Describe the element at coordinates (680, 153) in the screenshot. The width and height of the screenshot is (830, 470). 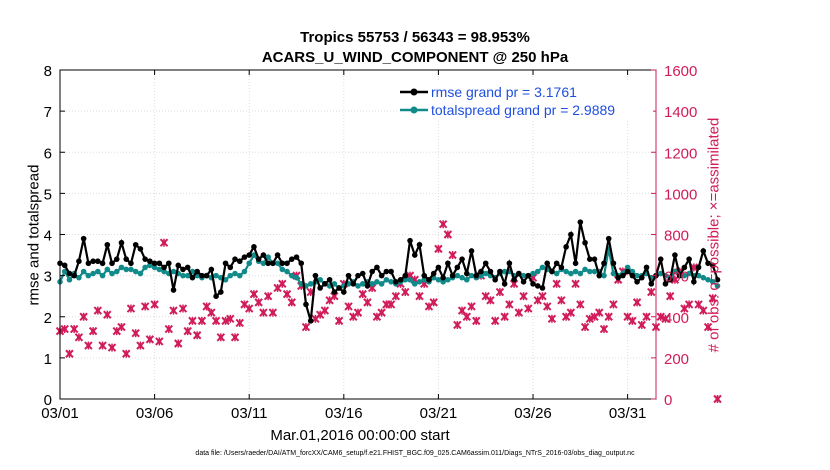
I see `y-right-tick-label: 1200` at that location.